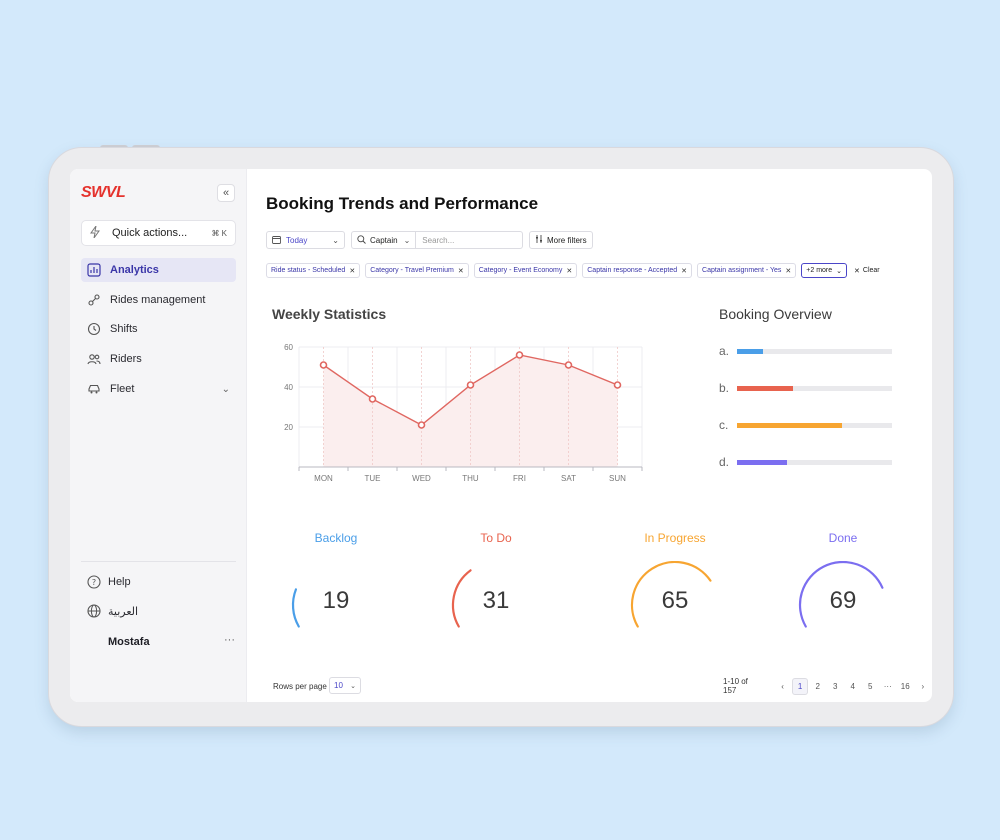  Describe the element at coordinates (158, 359) in the screenshot. I see `sidebar-item-riders: Riders` at that location.